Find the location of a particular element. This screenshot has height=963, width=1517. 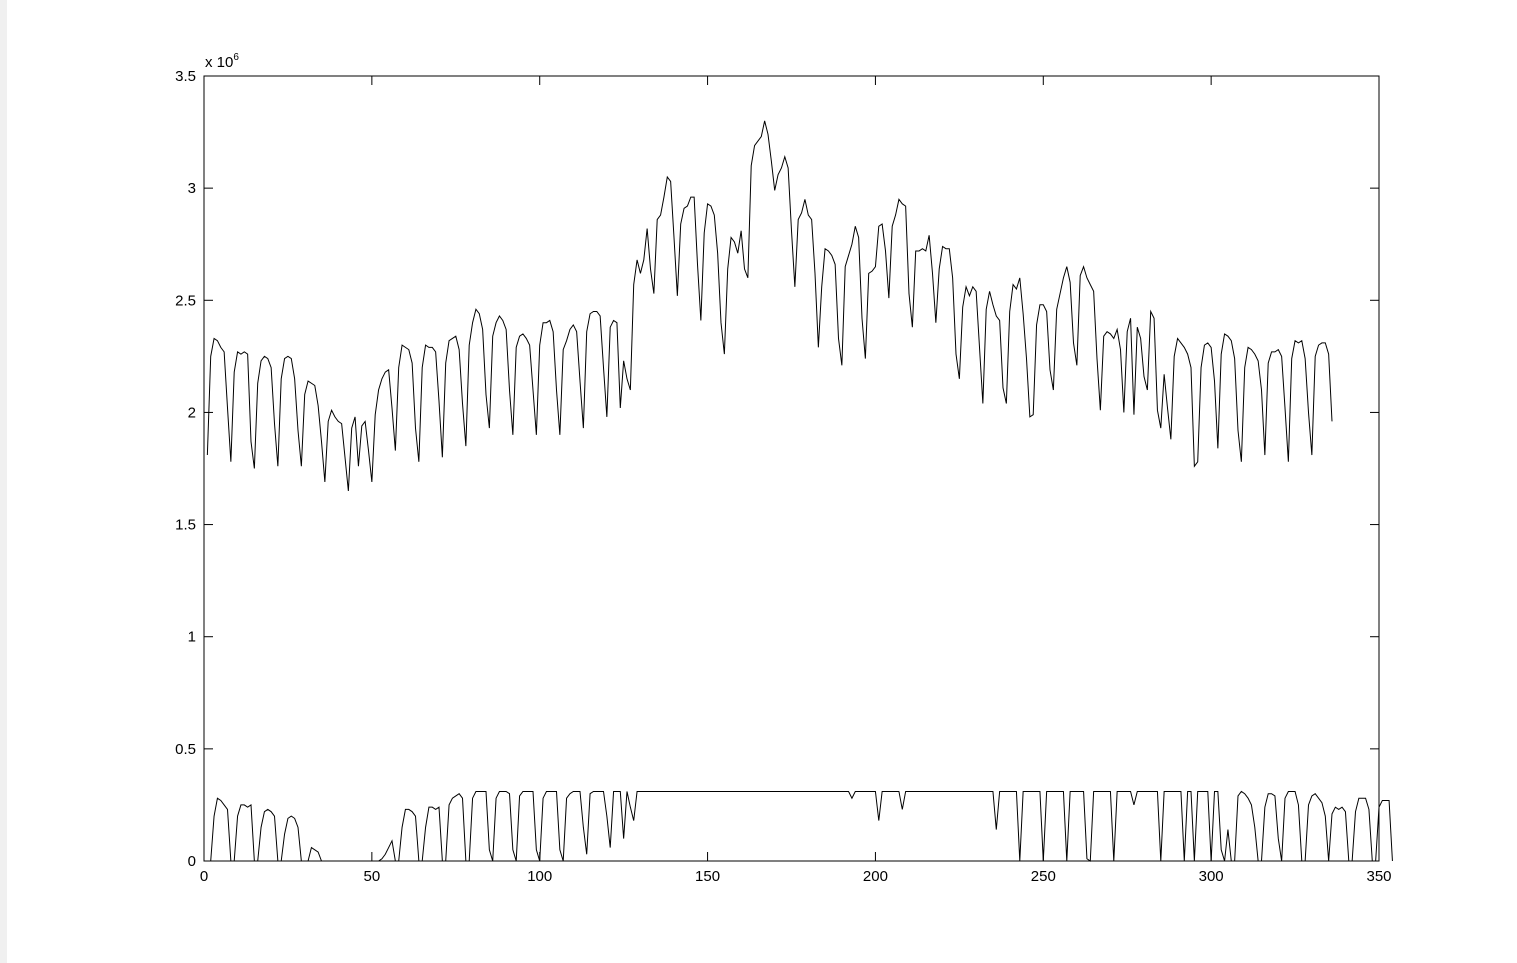

y-exponent-label: x 106 is located at coordinates (222, 61).